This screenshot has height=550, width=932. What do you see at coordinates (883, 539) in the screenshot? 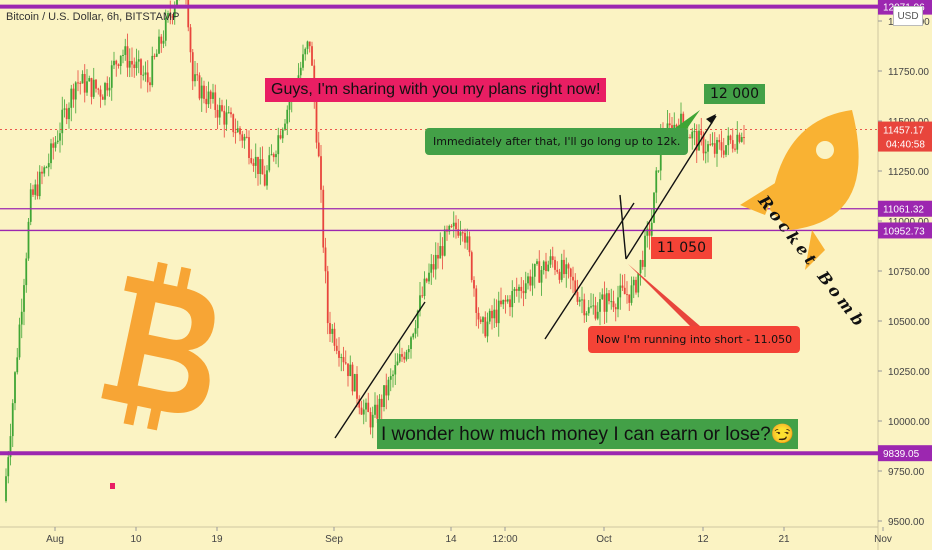
I see `x-tick-label: Nov` at bounding box center [883, 539].